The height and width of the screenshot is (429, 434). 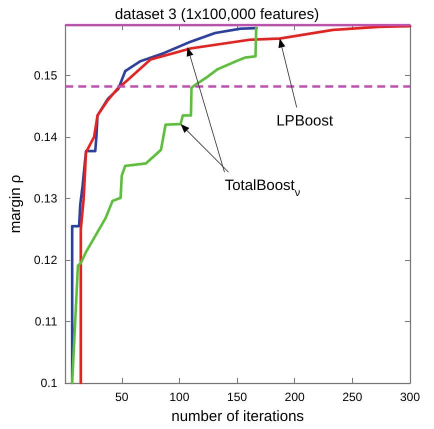 I want to click on y-axis-title: margin ρ, so click(x=15, y=204).